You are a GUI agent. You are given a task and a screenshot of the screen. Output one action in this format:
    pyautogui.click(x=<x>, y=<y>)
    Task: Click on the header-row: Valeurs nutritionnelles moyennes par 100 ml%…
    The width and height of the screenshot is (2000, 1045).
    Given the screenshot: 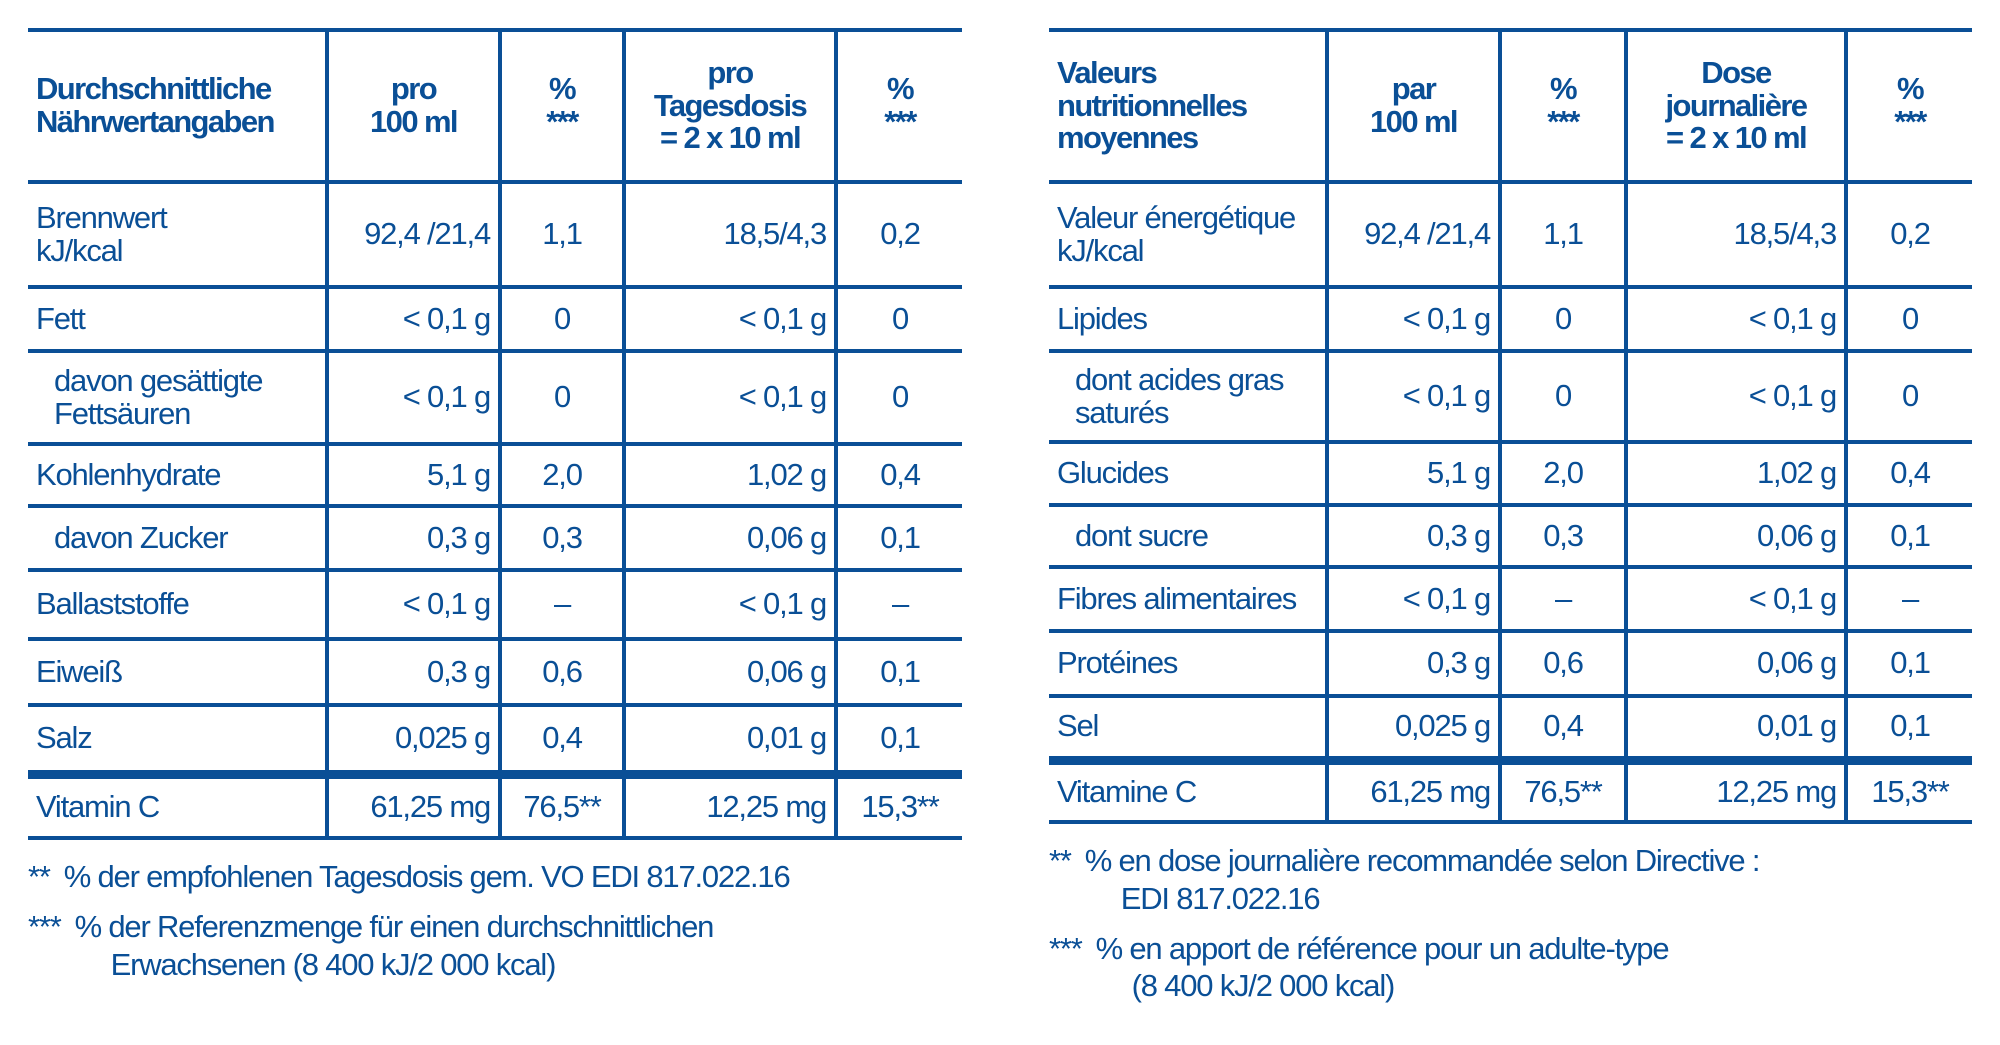 What is the action you would take?
    pyautogui.click(x=1510, y=106)
    